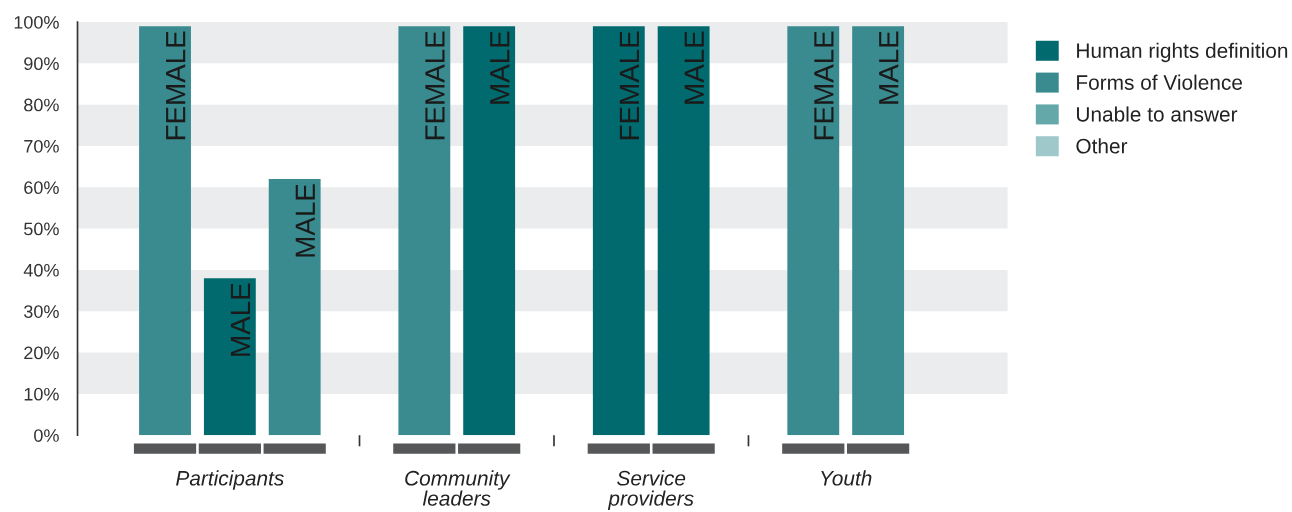 This screenshot has width=1292, height=512. Describe the element at coordinates (458, 488) in the screenshot. I see `text: Community leaders` at that location.